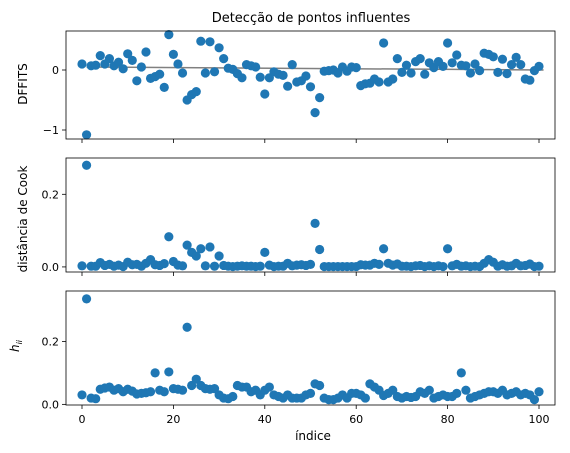  Describe the element at coordinates (173, 419) in the screenshot. I see `leverage-xtick-label: 20` at that location.